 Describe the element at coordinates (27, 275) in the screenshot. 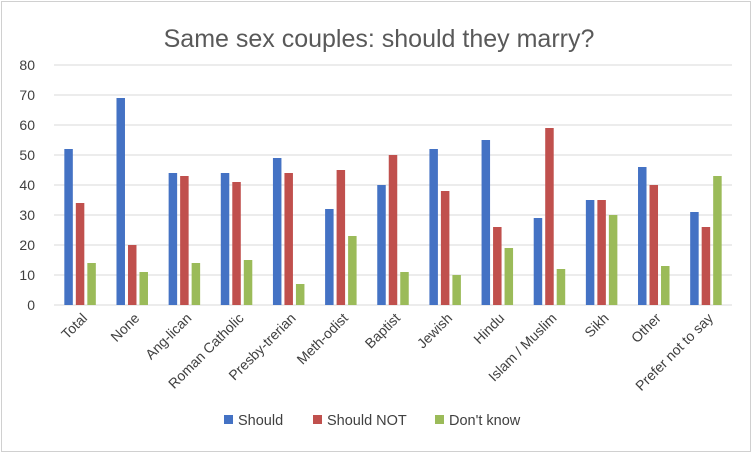

I see `y-tick-label: 10` at that location.